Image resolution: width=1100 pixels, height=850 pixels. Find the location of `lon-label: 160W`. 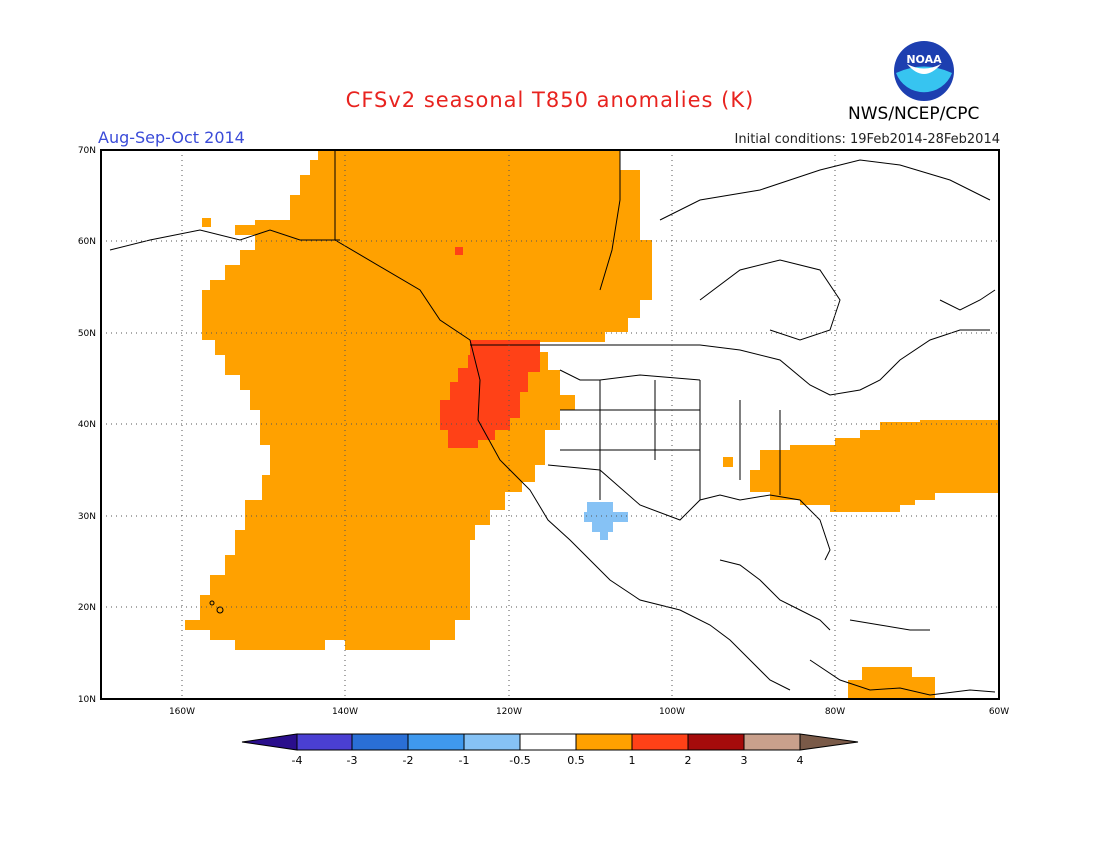

lon-label: 160W is located at coordinates (182, 712).